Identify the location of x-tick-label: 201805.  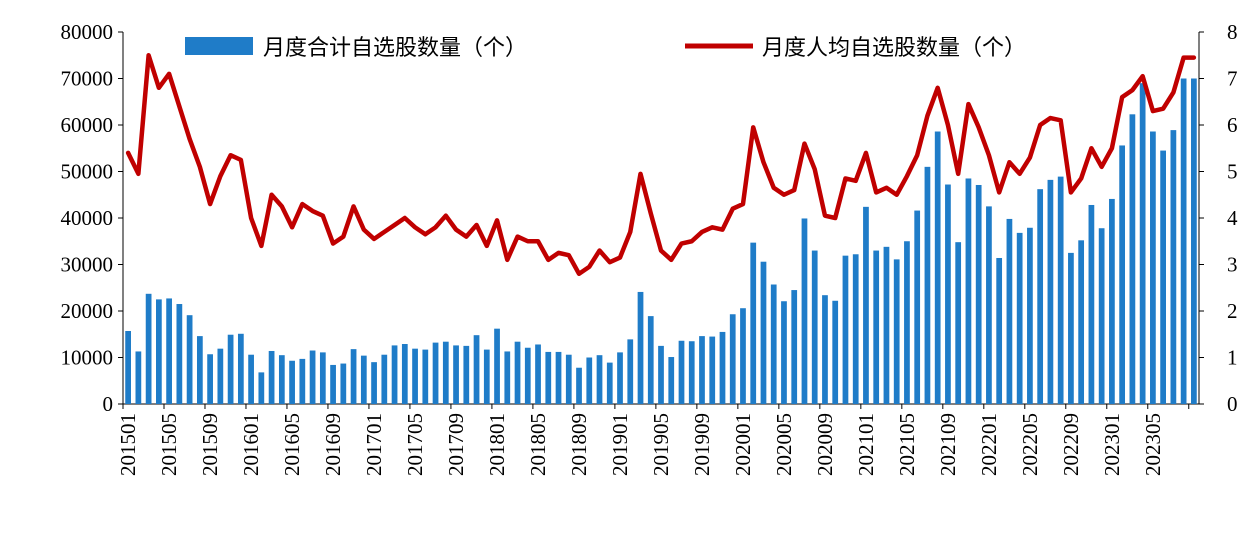
(538, 444).